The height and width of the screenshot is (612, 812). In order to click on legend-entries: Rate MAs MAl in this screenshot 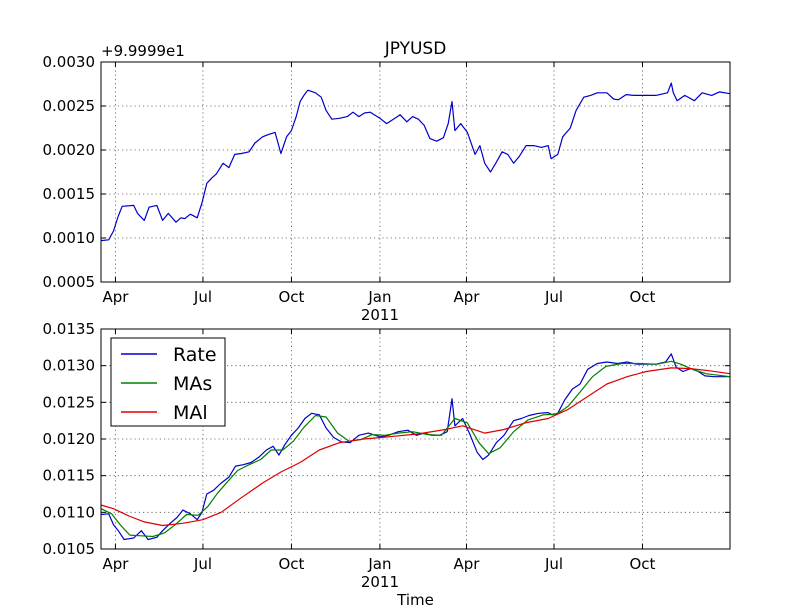, I will do `click(169, 384)`.